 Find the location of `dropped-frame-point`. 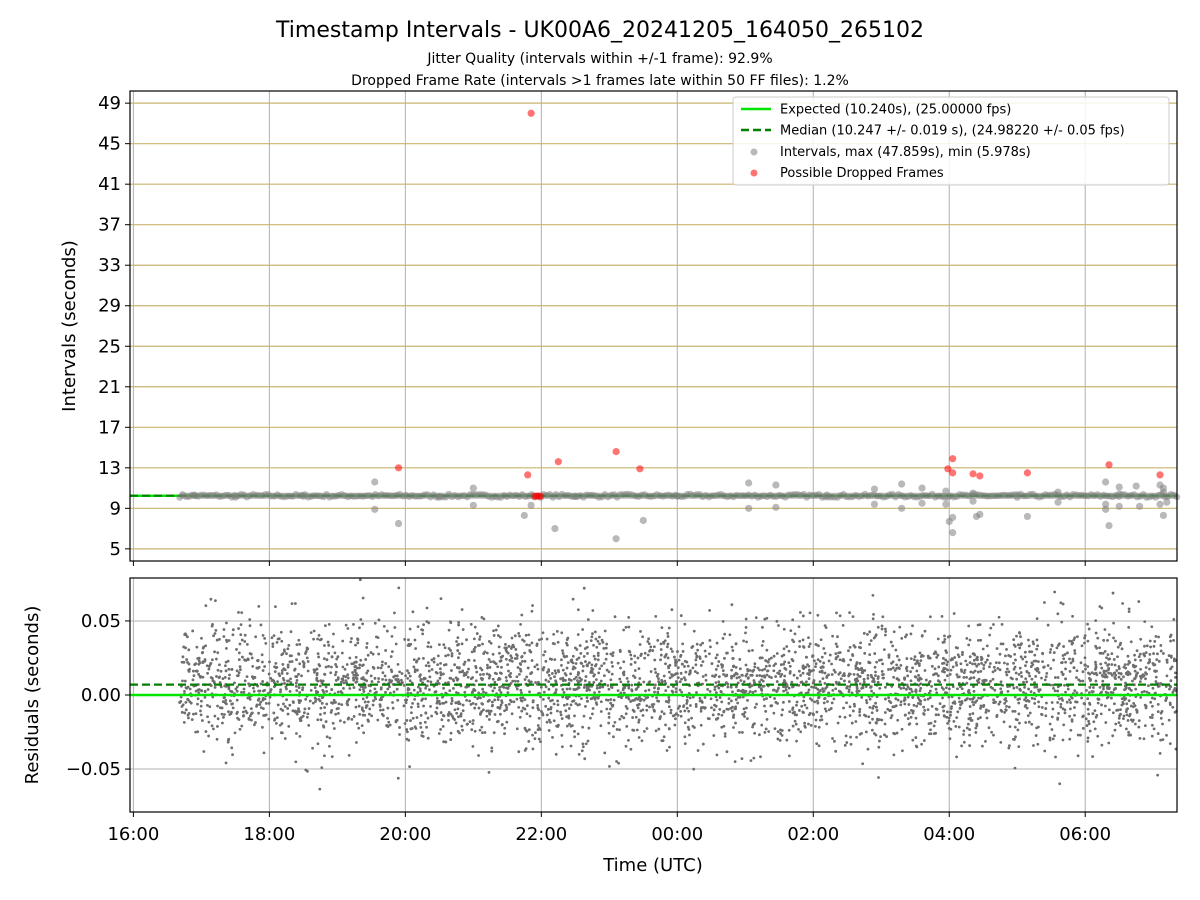

dropped-frame-point is located at coordinates (528, 475).